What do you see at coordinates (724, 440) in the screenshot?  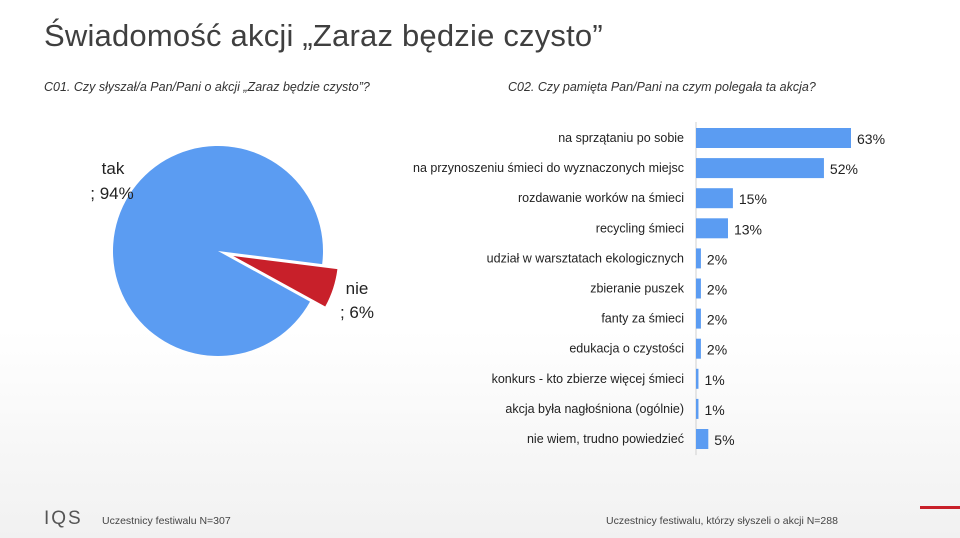 I see `bar-value-label: 5%` at bounding box center [724, 440].